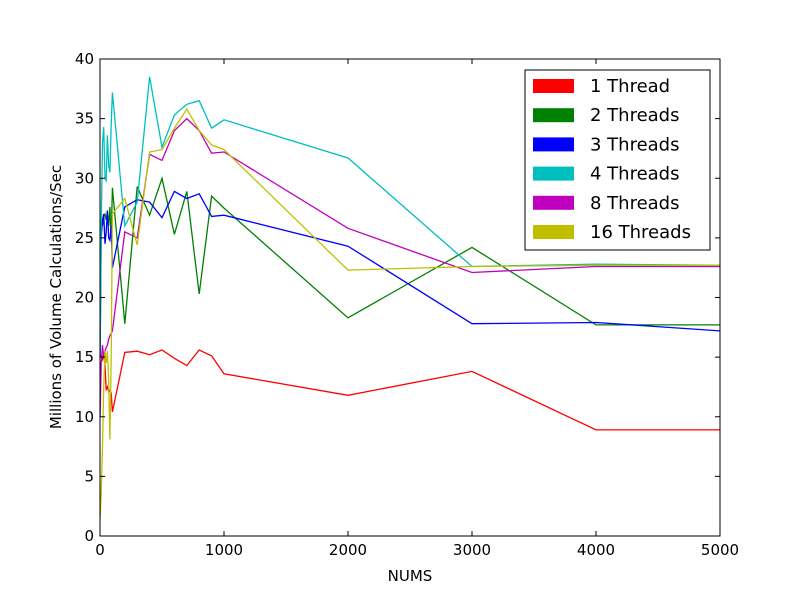  Describe the element at coordinates (84, 59) in the screenshot. I see `y-tick-label: 40` at that location.